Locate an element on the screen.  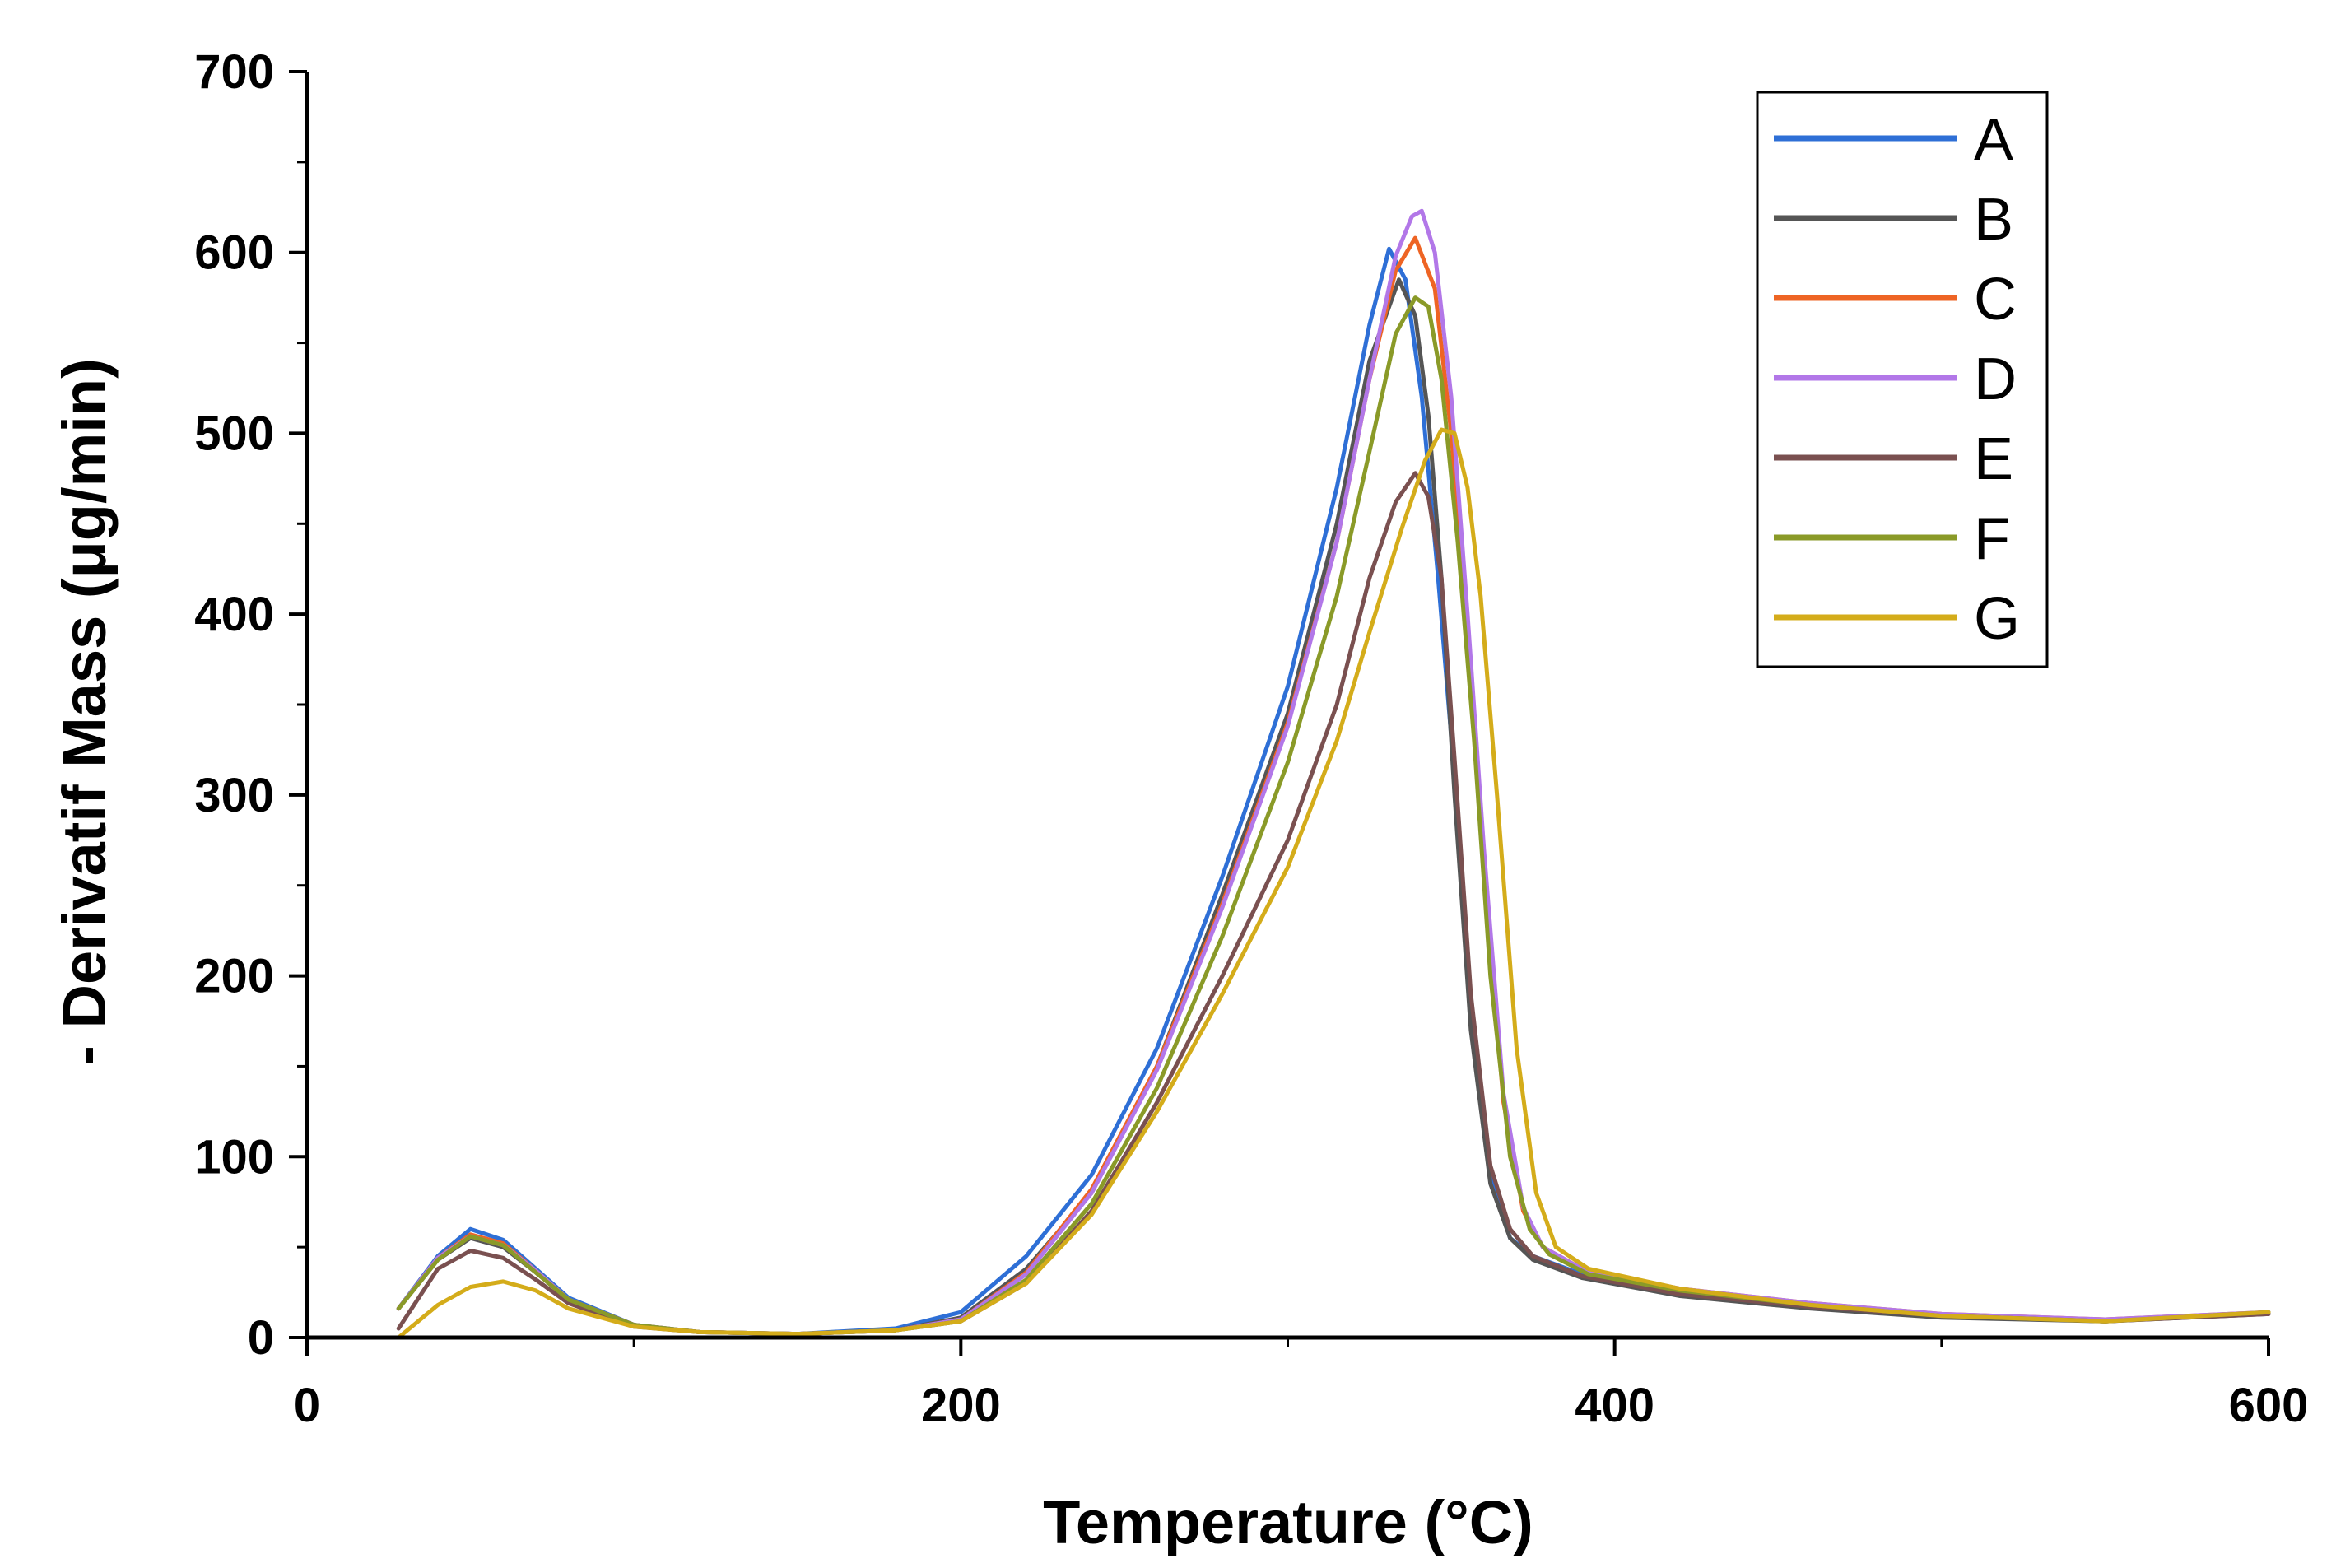
y-tick-label: 200 is located at coordinates (234, 976).